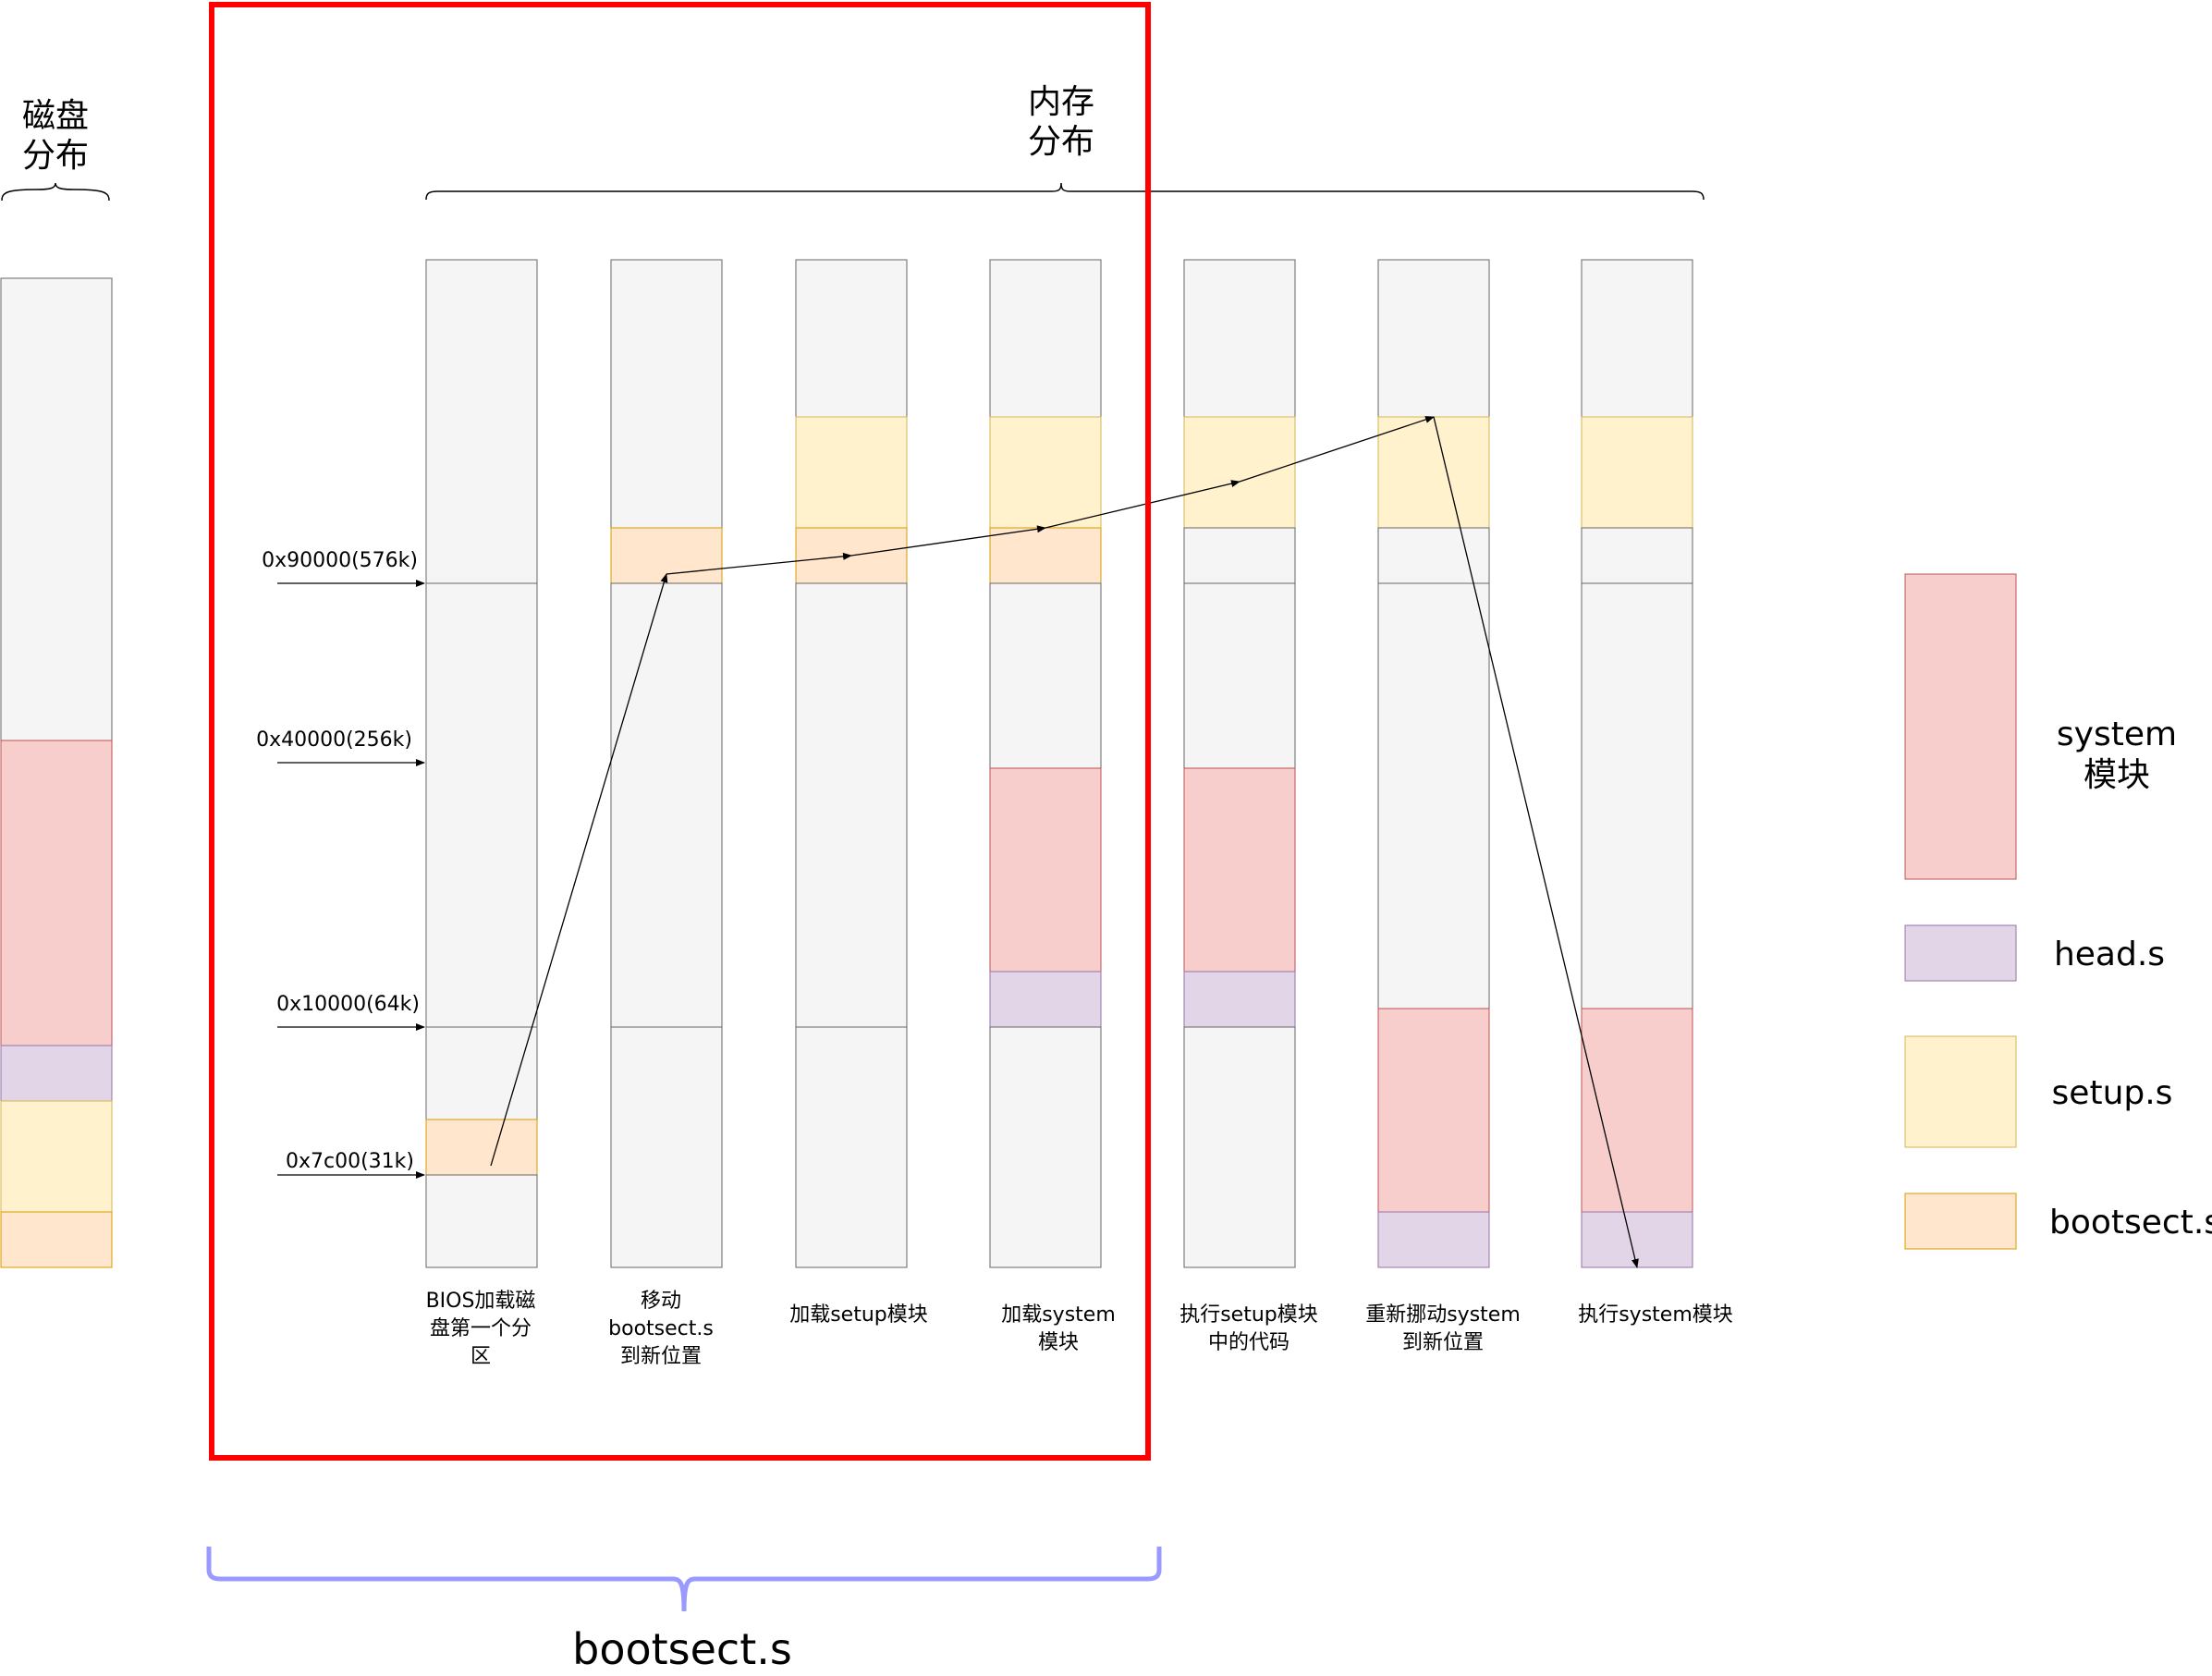 Image resolution: width=2212 pixels, height=1676 pixels. What do you see at coordinates (1061, 142) in the screenshot?
I see `memory-title-line-2: 分布` at bounding box center [1061, 142].